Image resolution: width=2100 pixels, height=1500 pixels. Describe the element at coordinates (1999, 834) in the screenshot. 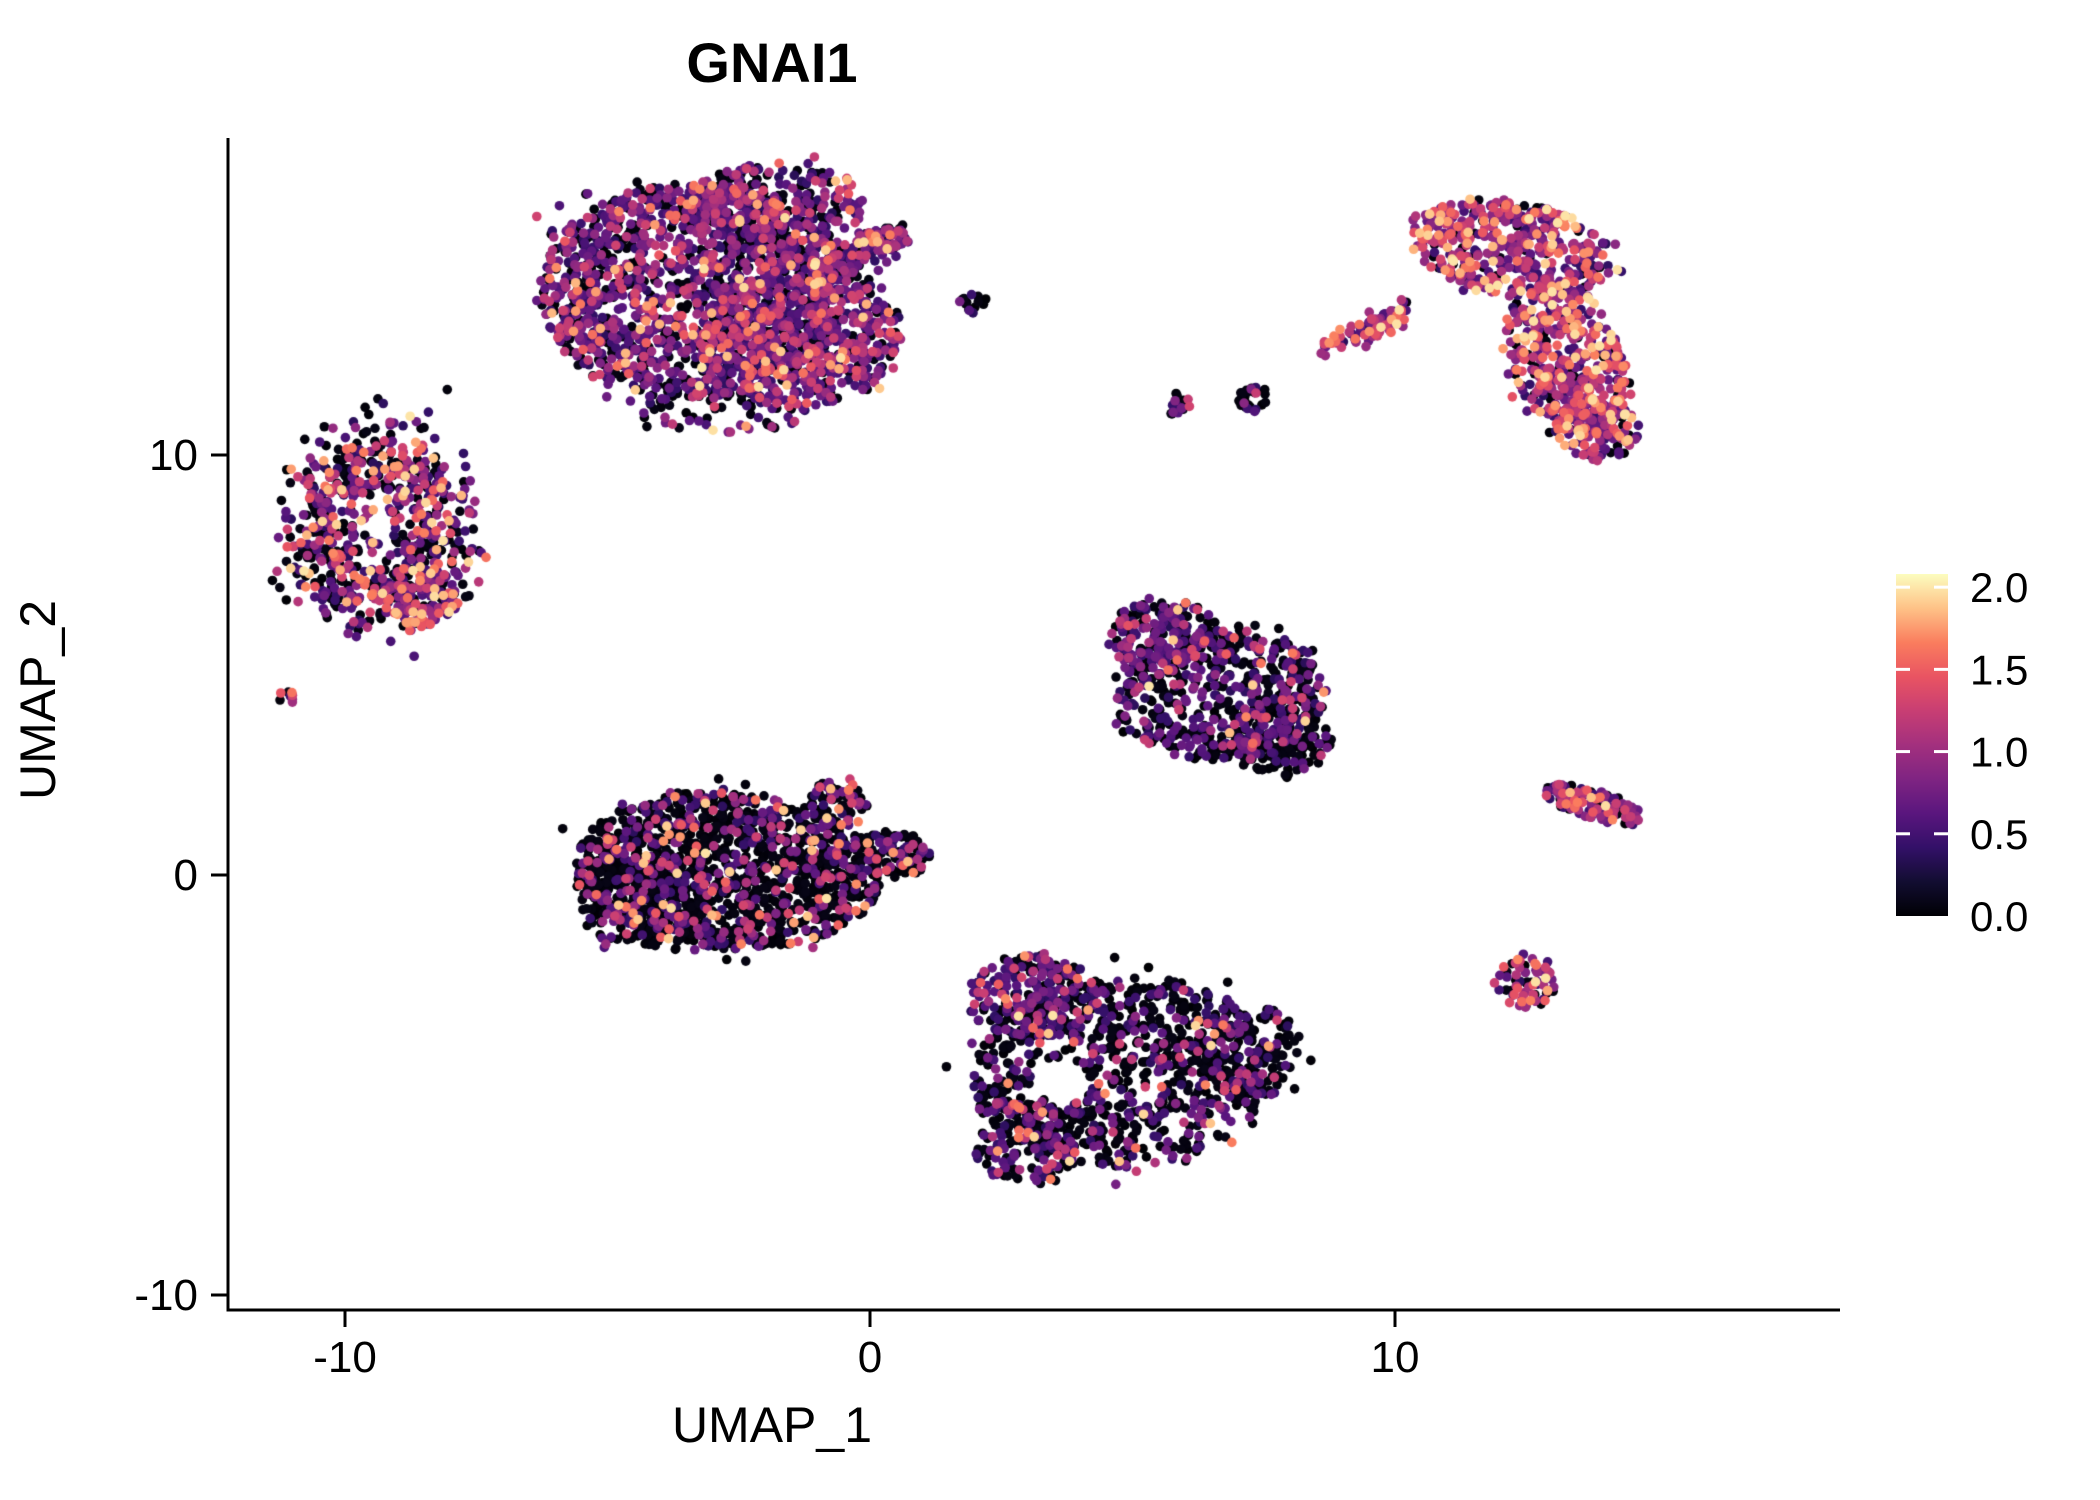

I see `colorbar-tick-label: 0.5` at that location.